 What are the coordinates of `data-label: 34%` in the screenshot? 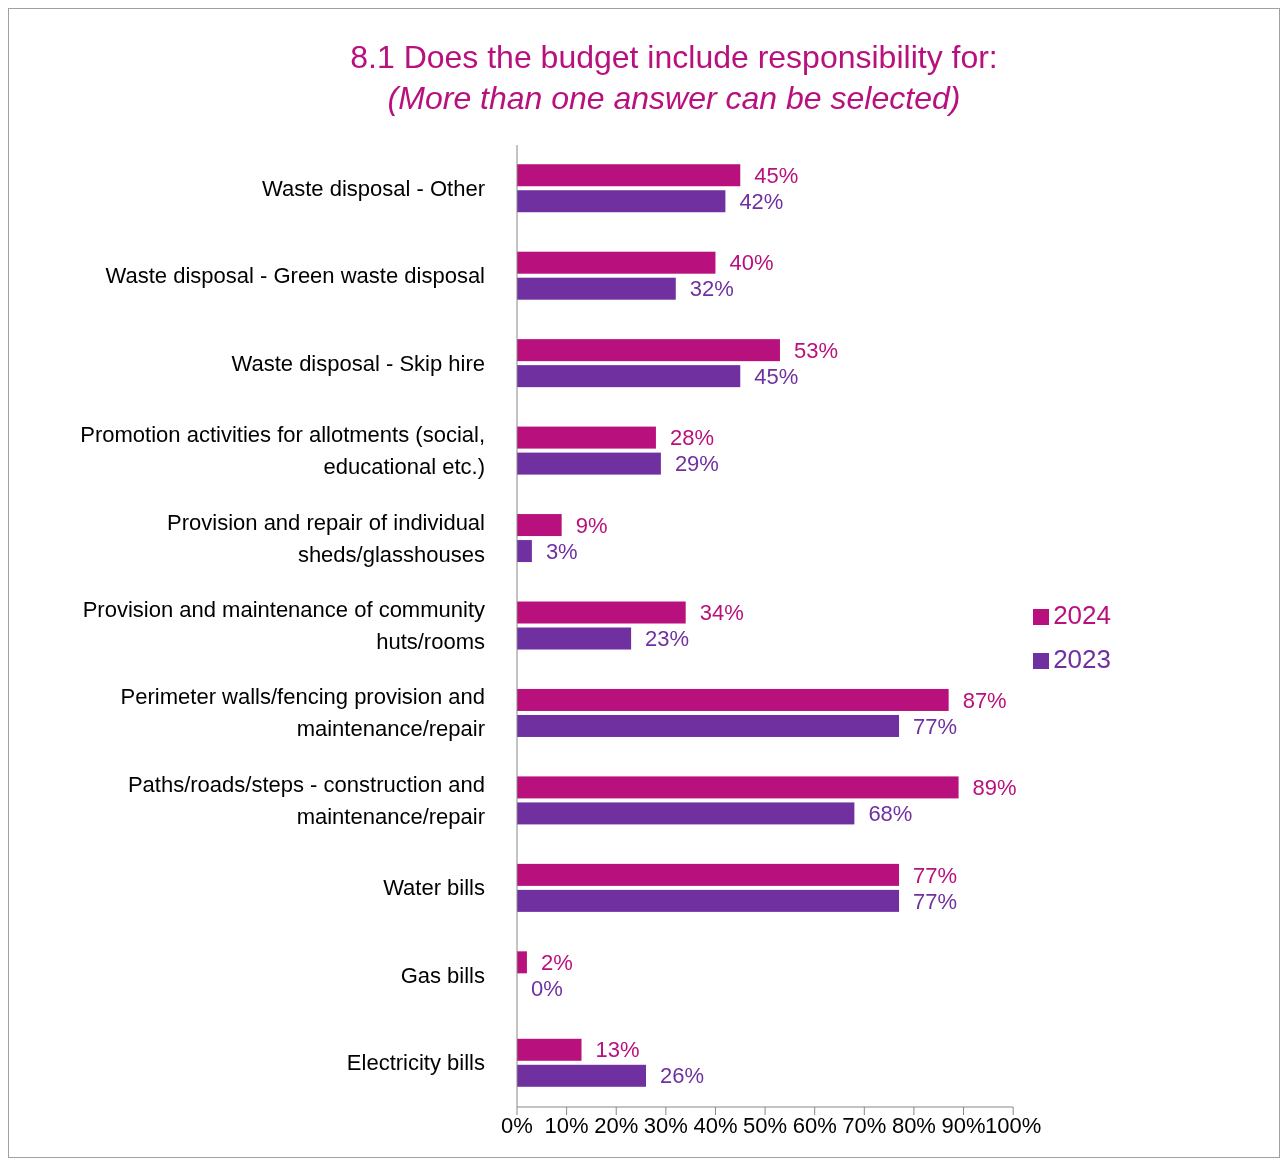 It's located at (721, 613).